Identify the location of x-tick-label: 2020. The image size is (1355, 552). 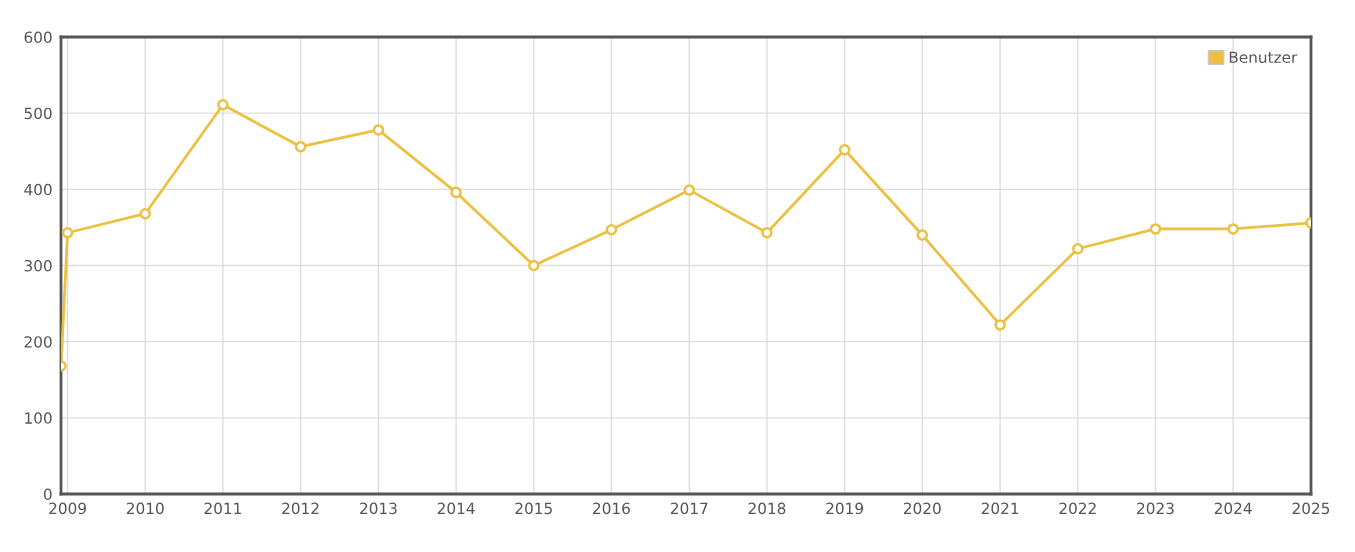
(922, 508).